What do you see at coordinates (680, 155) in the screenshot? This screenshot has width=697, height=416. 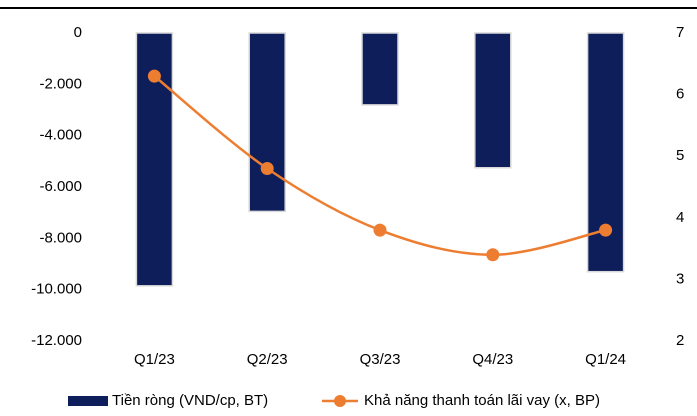 I see `y2-tick-label: 5` at bounding box center [680, 155].